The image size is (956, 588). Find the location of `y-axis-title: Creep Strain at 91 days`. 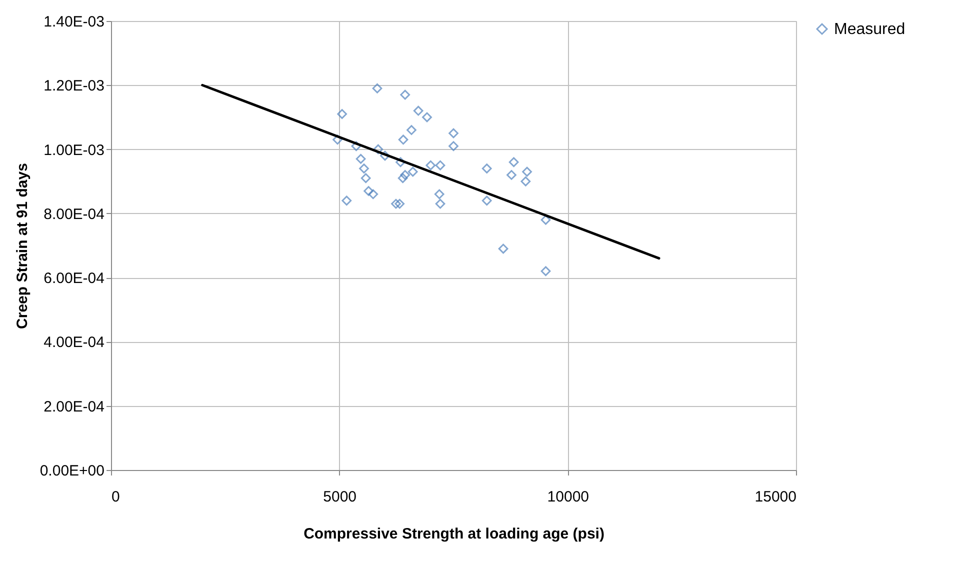

y-axis-title: Creep Strain at 91 days is located at coordinates (22, 246).